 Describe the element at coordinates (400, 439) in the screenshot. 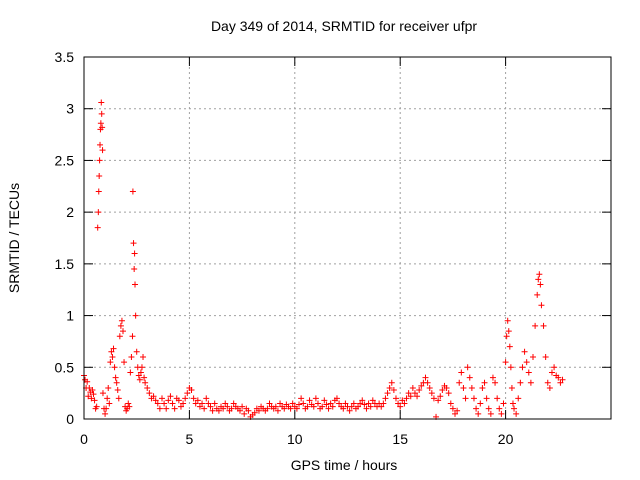

I see `x-tick-label: 15` at that location.